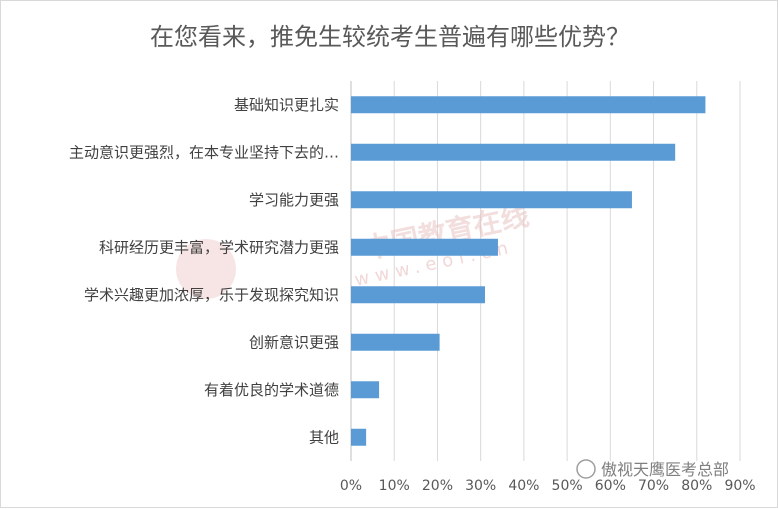 The image size is (778, 509). Describe the element at coordinates (567, 486) in the screenshot. I see `x-tick-label: 50%` at that location.